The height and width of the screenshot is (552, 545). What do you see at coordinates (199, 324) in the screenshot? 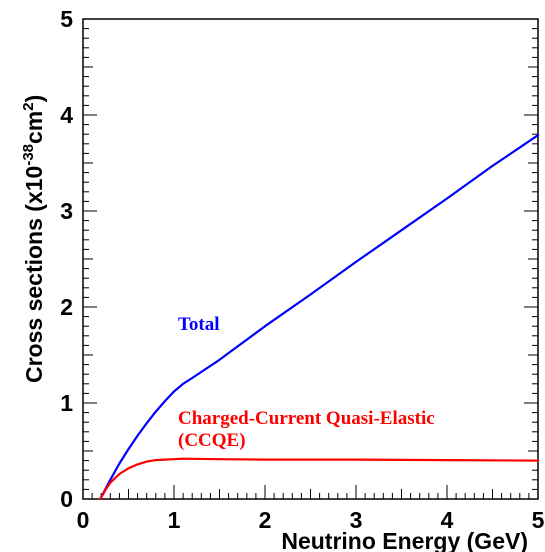
I see `annotation-total: Total` at bounding box center [199, 324].